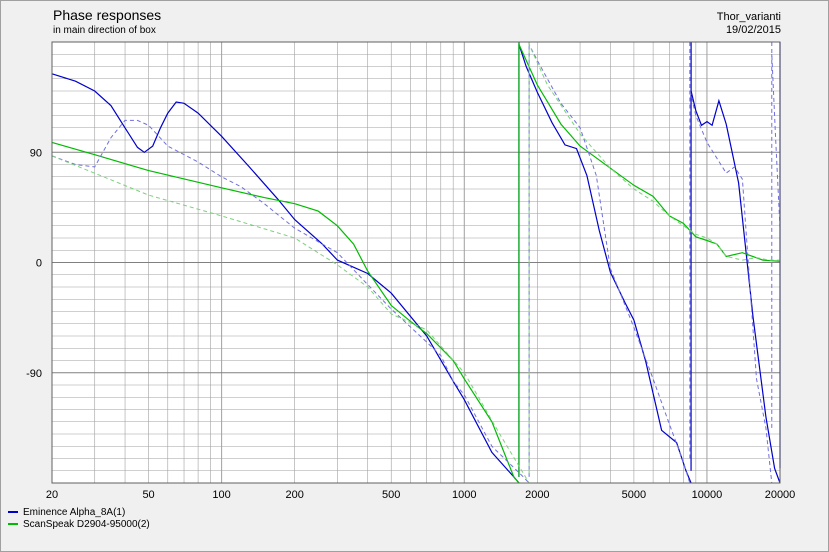 The image size is (829, 552). What do you see at coordinates (420, 495) in the screenshot?
I see `x-axis-tick-labels: 20 50 100 200 500 1000 2000 5000 10000 20000` at bounding box center [420, 495].